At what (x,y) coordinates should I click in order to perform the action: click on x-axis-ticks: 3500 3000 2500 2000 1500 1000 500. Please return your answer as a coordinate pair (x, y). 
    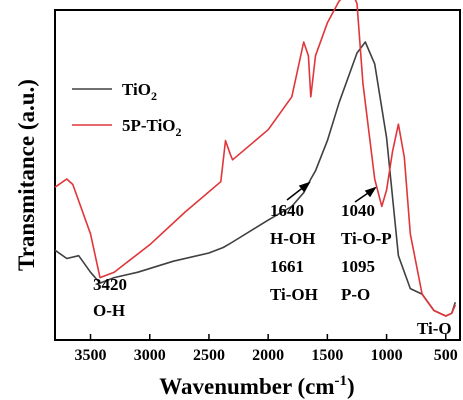
    Looking at the image, I should click on (266, 349).